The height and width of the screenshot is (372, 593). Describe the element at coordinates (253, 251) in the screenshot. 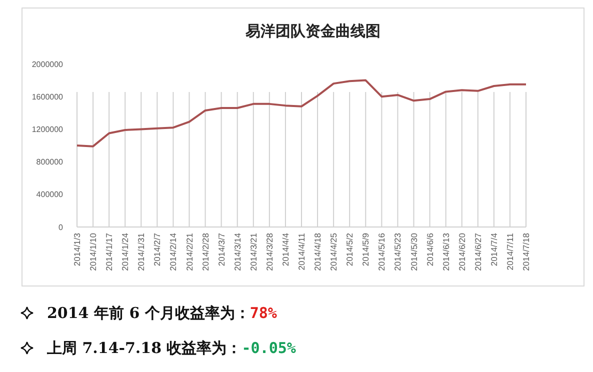

I see `x-tick-label: 2014/3/21` at that location.